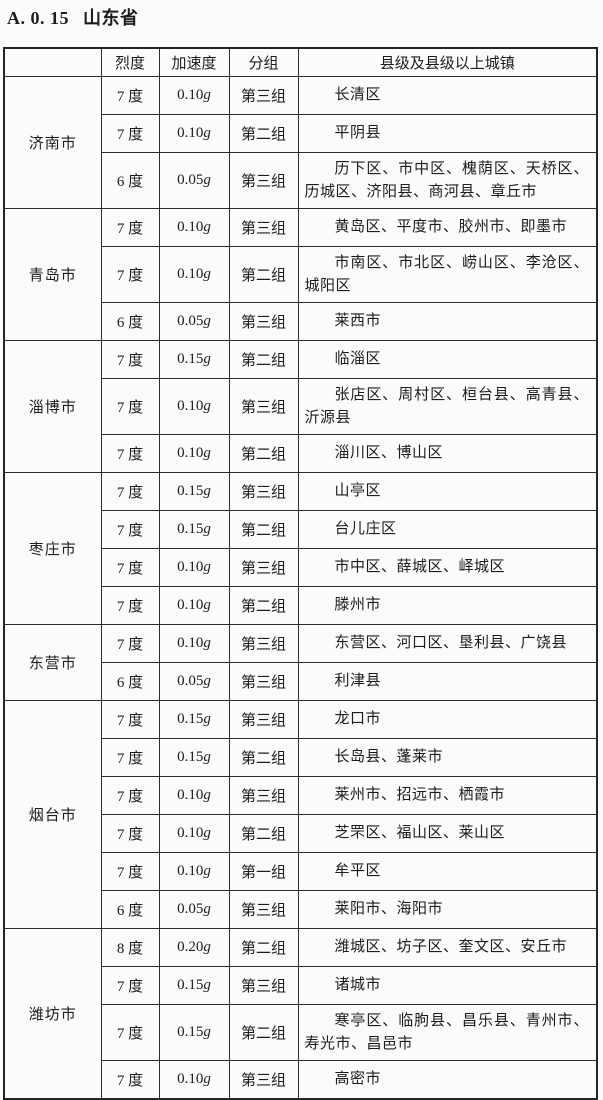 The image size is (603, 1100). Describe the element at coordinates (447, 274) in the screenshot. I see `towns-cell: 市南区、市北区、崂山区、李沧区、城阳区` at that location.